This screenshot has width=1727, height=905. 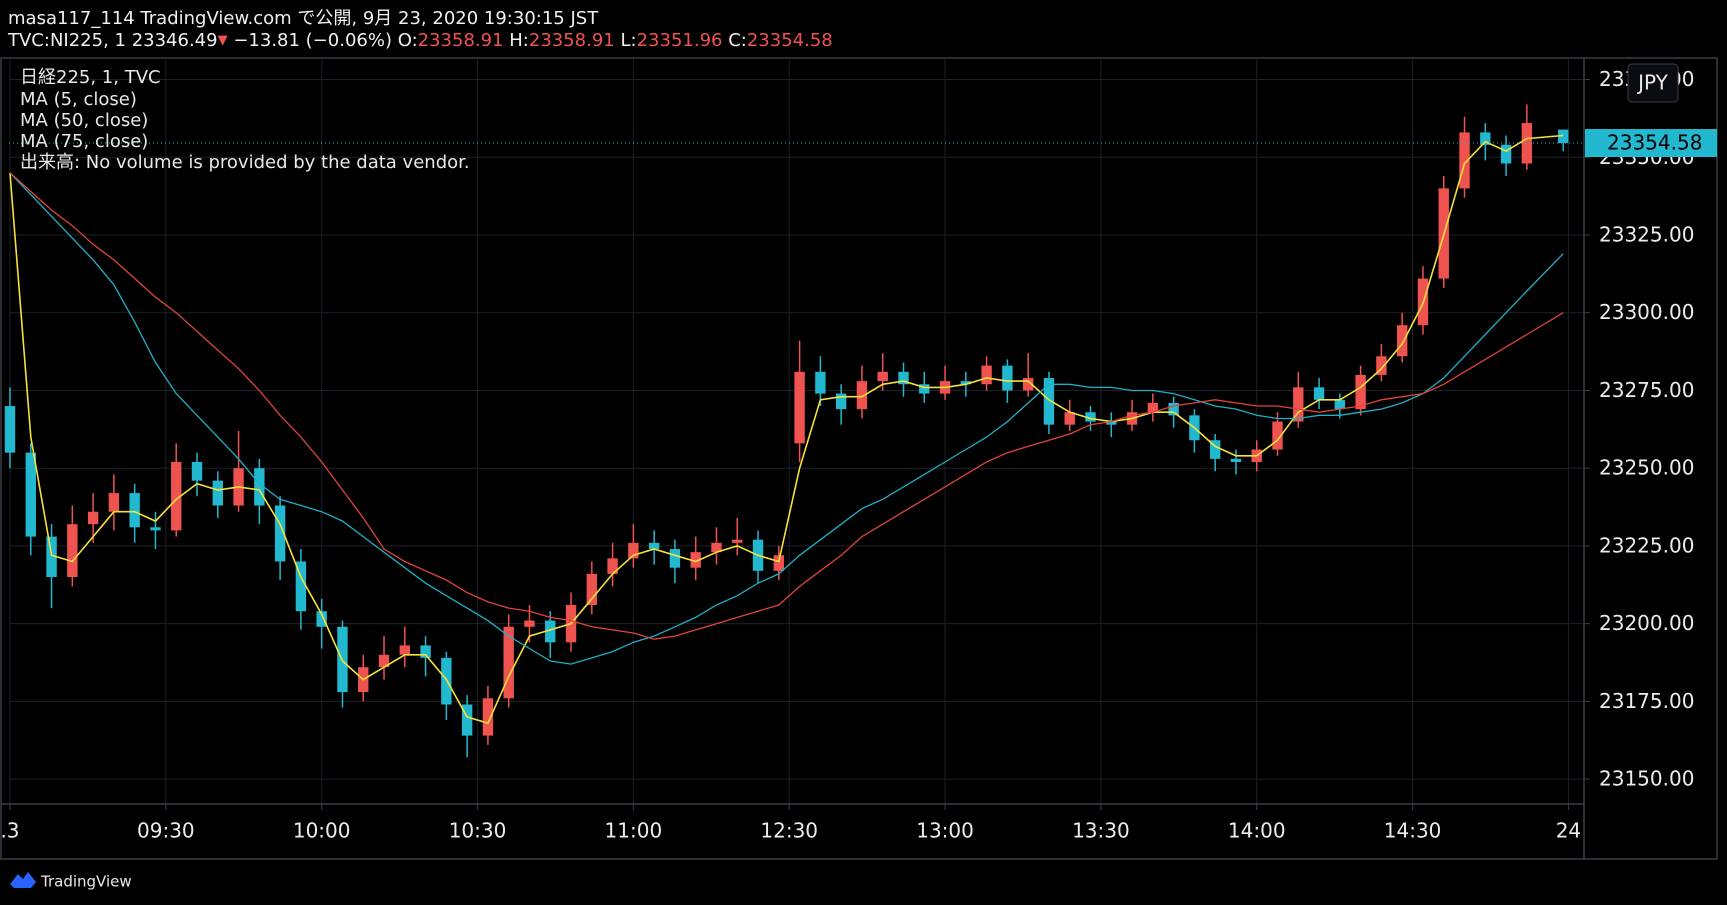 What do you see at coordinates (1654, 143) in the screenshot?
I see `price-label: 23354.58` at bounding box center [1654, 143].